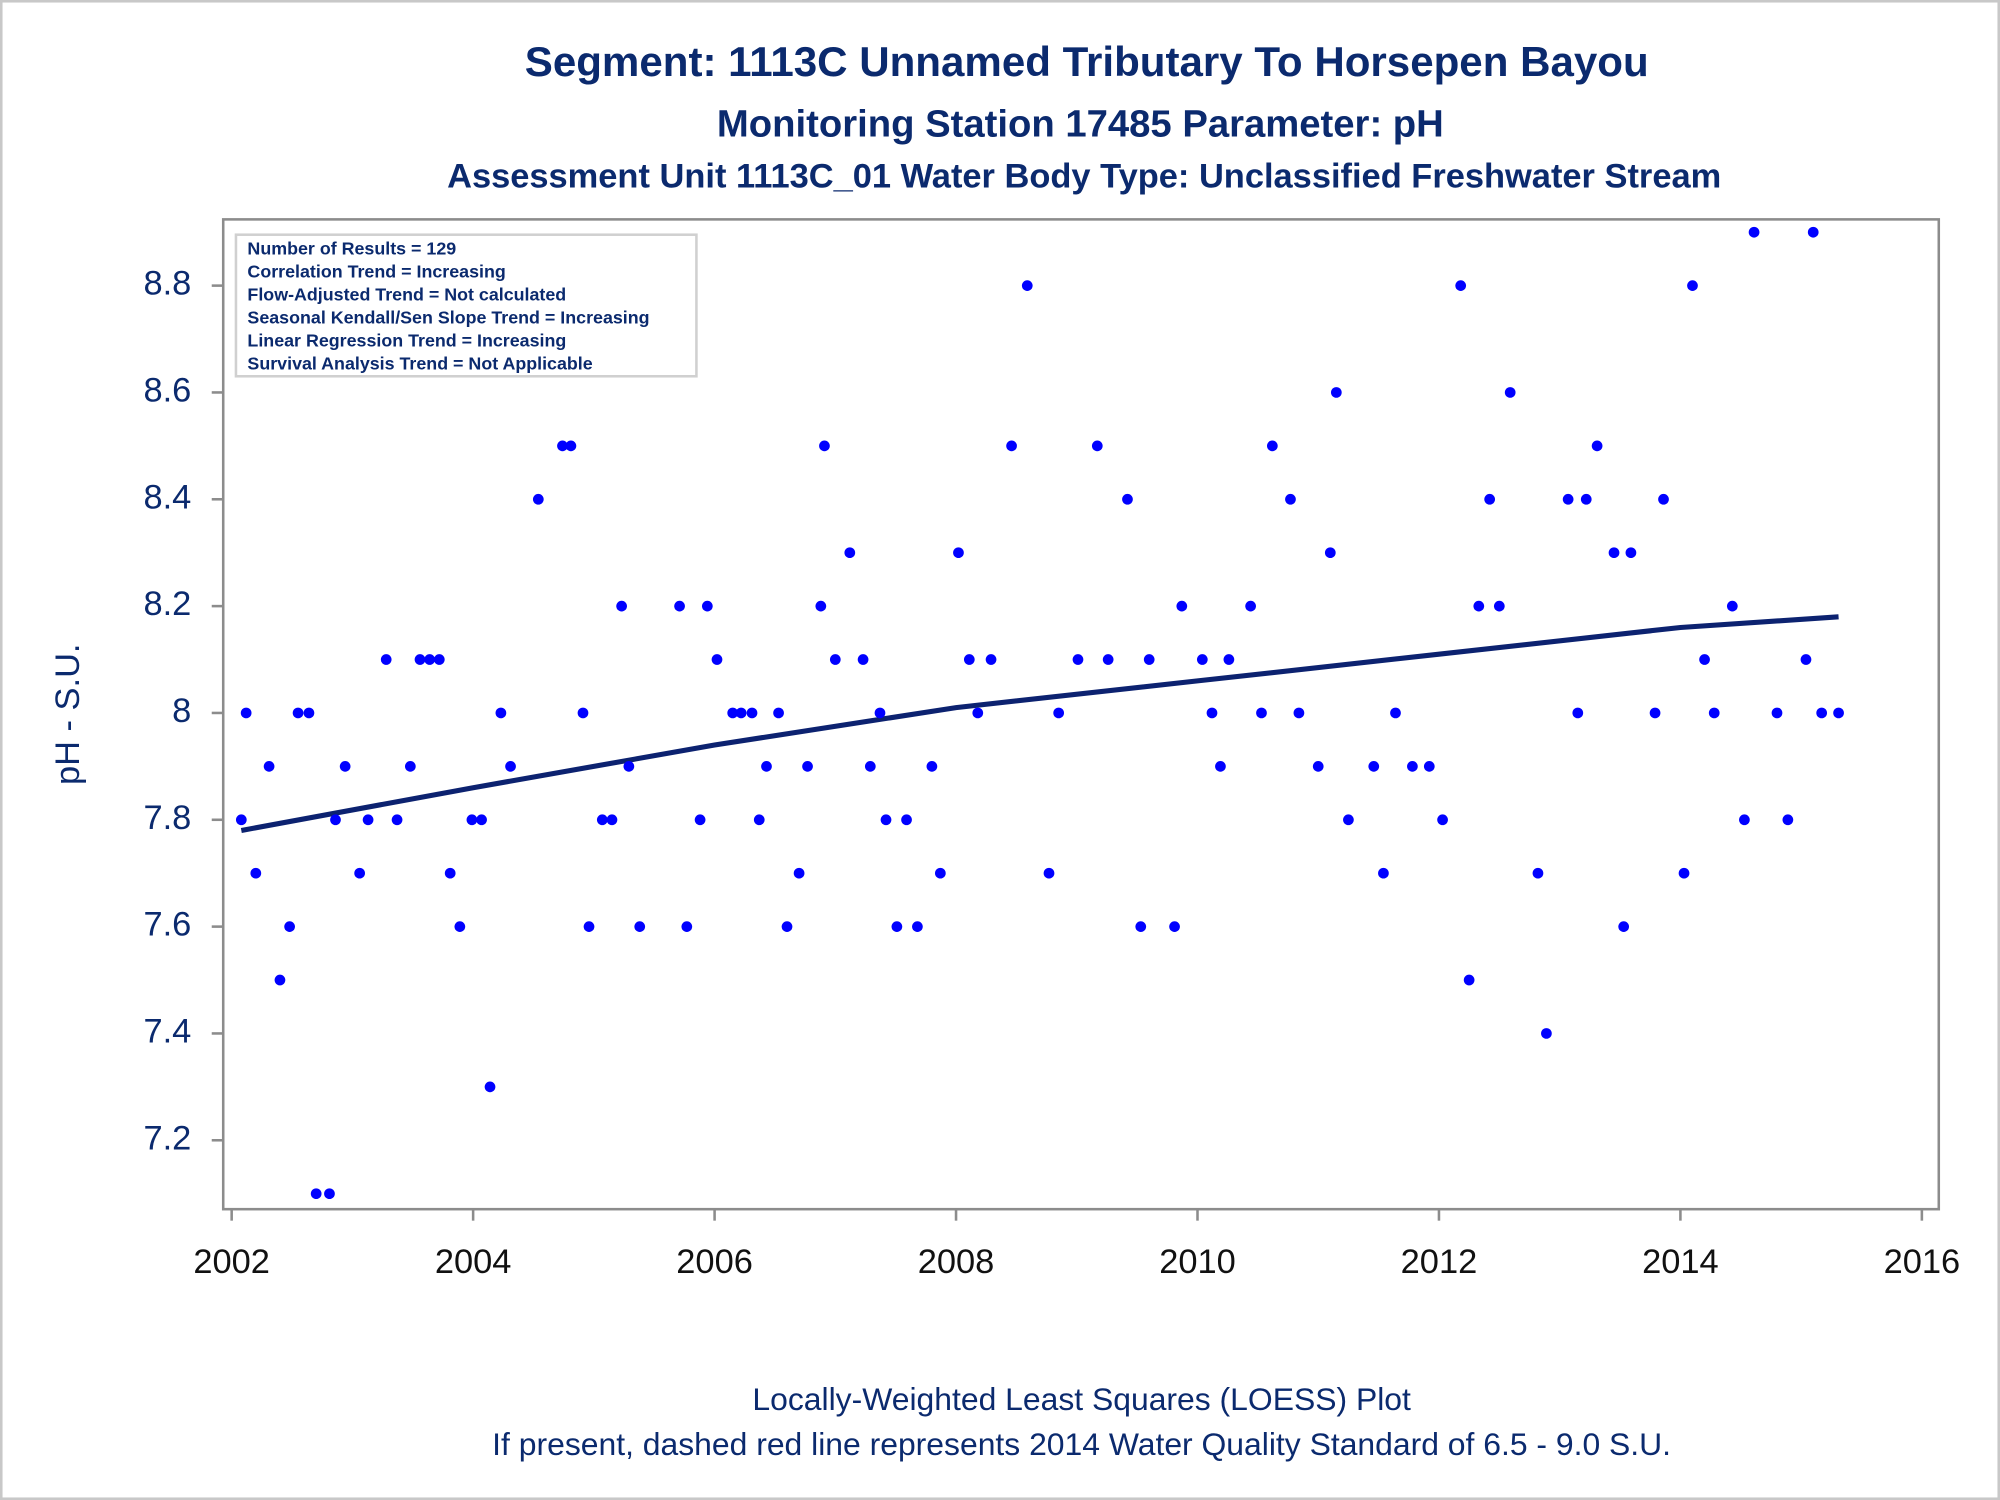  What do you see at coordinates (181, 711) in the screenshot?
I see `y-tick-label: 8` at bounding box center [181, 711].